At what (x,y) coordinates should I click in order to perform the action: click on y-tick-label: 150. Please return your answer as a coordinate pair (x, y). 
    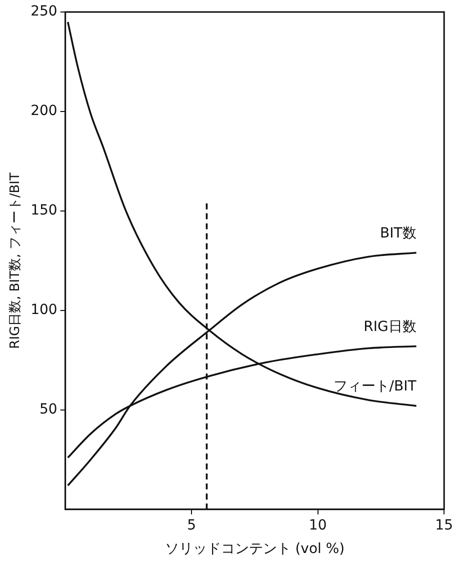
    Looking at the image, I should click on (44, 210).